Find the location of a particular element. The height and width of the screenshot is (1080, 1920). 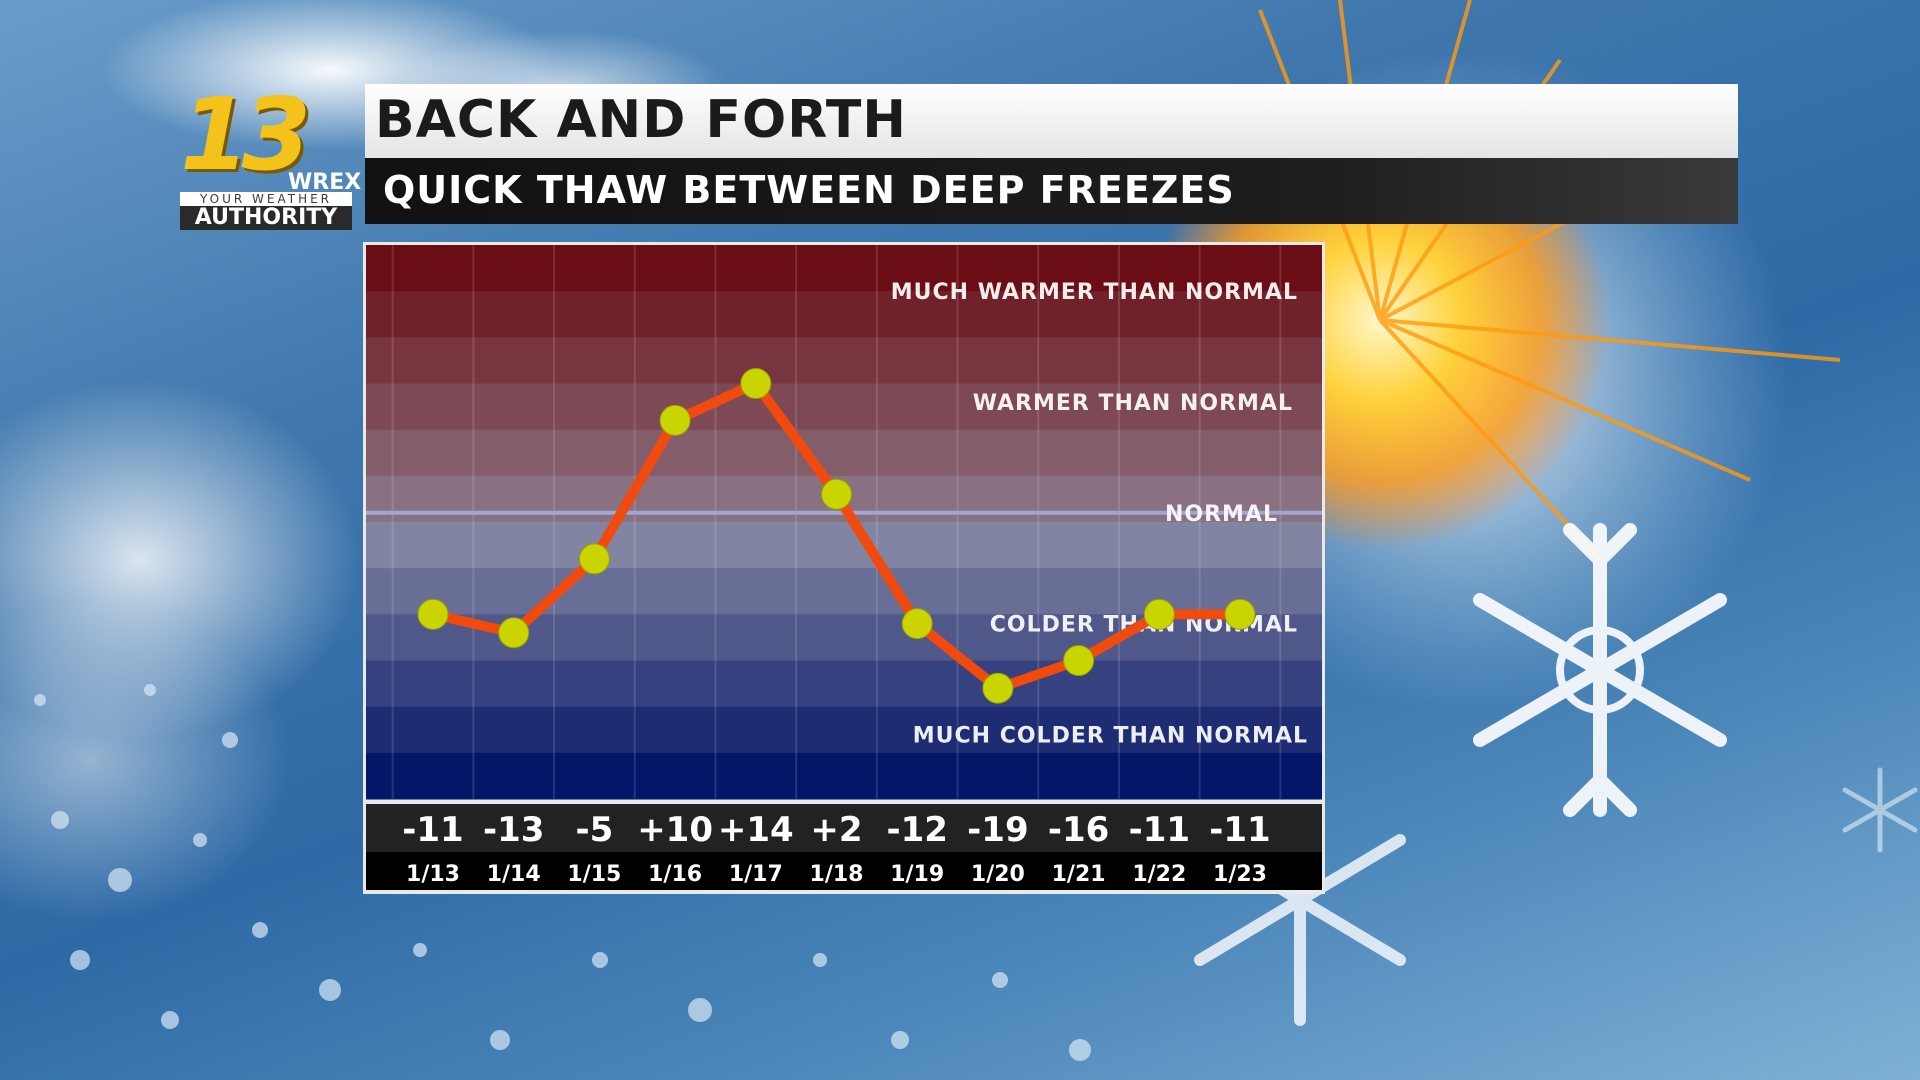

page-title: BACK AND FORTH is located at coordinates (641, 120).